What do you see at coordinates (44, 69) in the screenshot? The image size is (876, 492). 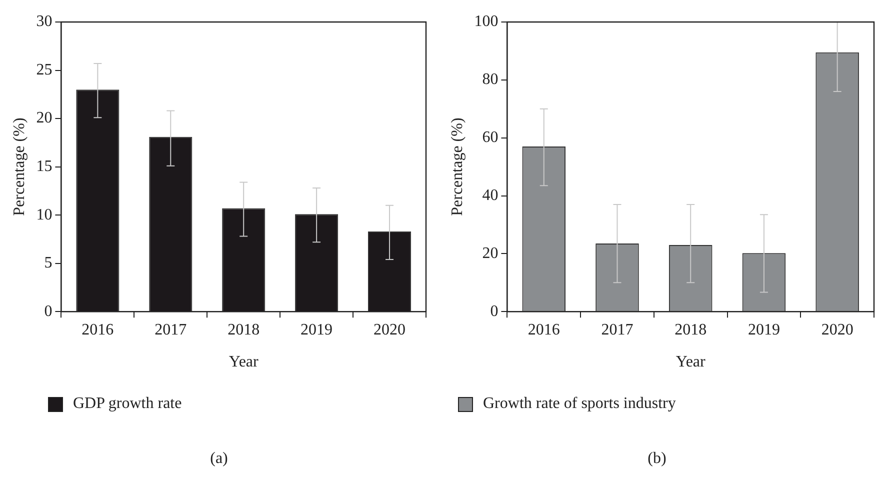 I see `y-tick-label: 25` at bounding box center [44, 69].